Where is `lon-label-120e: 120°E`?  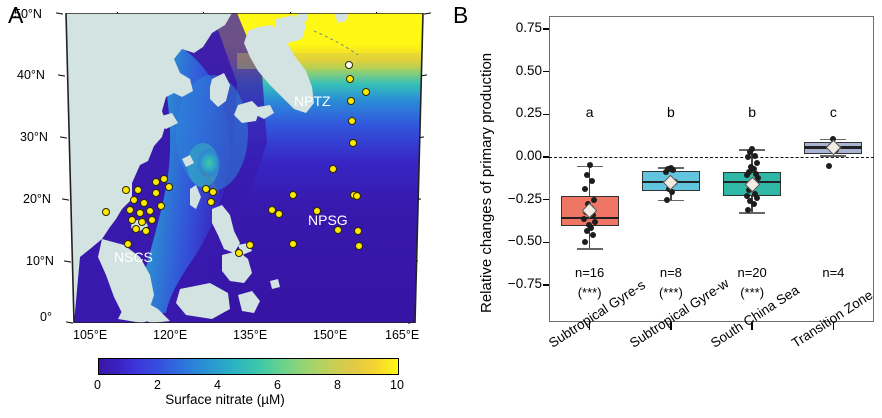
lon-label-120e: 120°E is located at coordinates (170, 335).